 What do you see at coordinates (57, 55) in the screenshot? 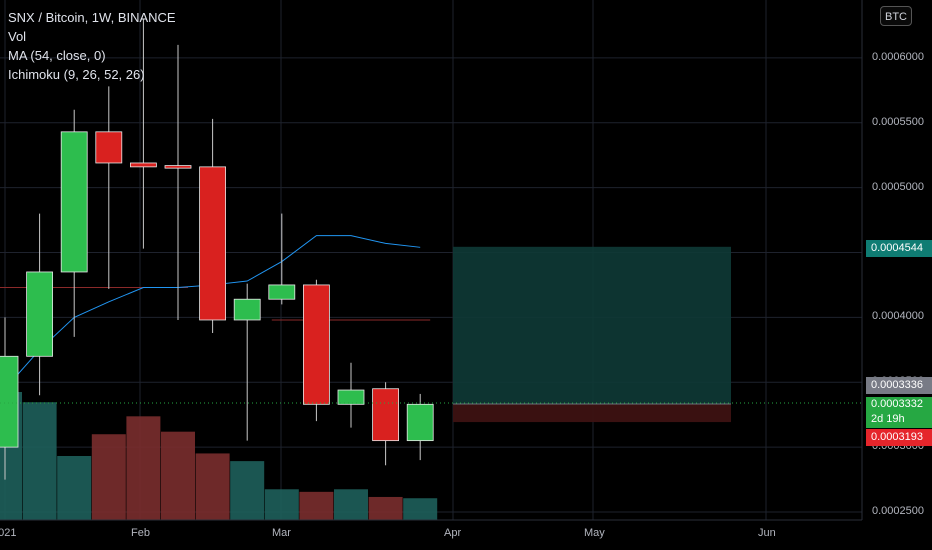
I see `legend-ma: MA (54, close, 0)` at bounding box center [57, 55].